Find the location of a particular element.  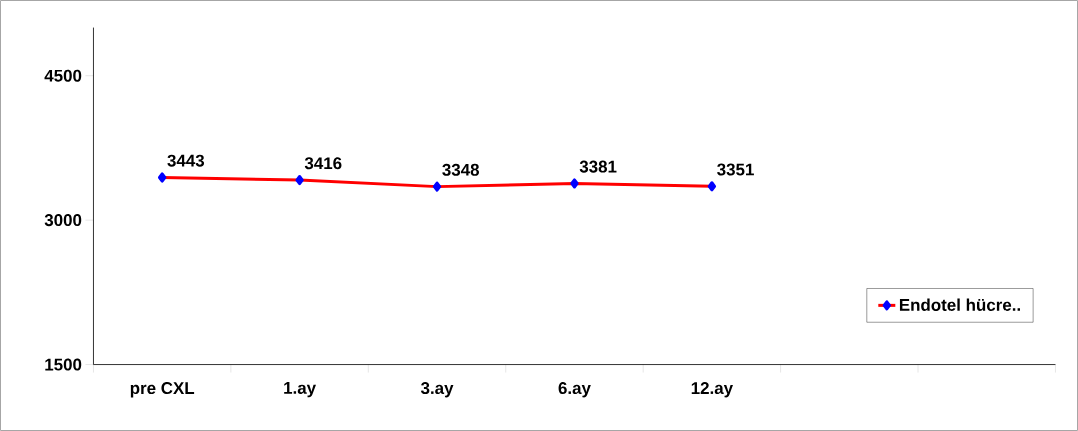

x-tick-label: 12.ay is located at coordinates (712, 390).